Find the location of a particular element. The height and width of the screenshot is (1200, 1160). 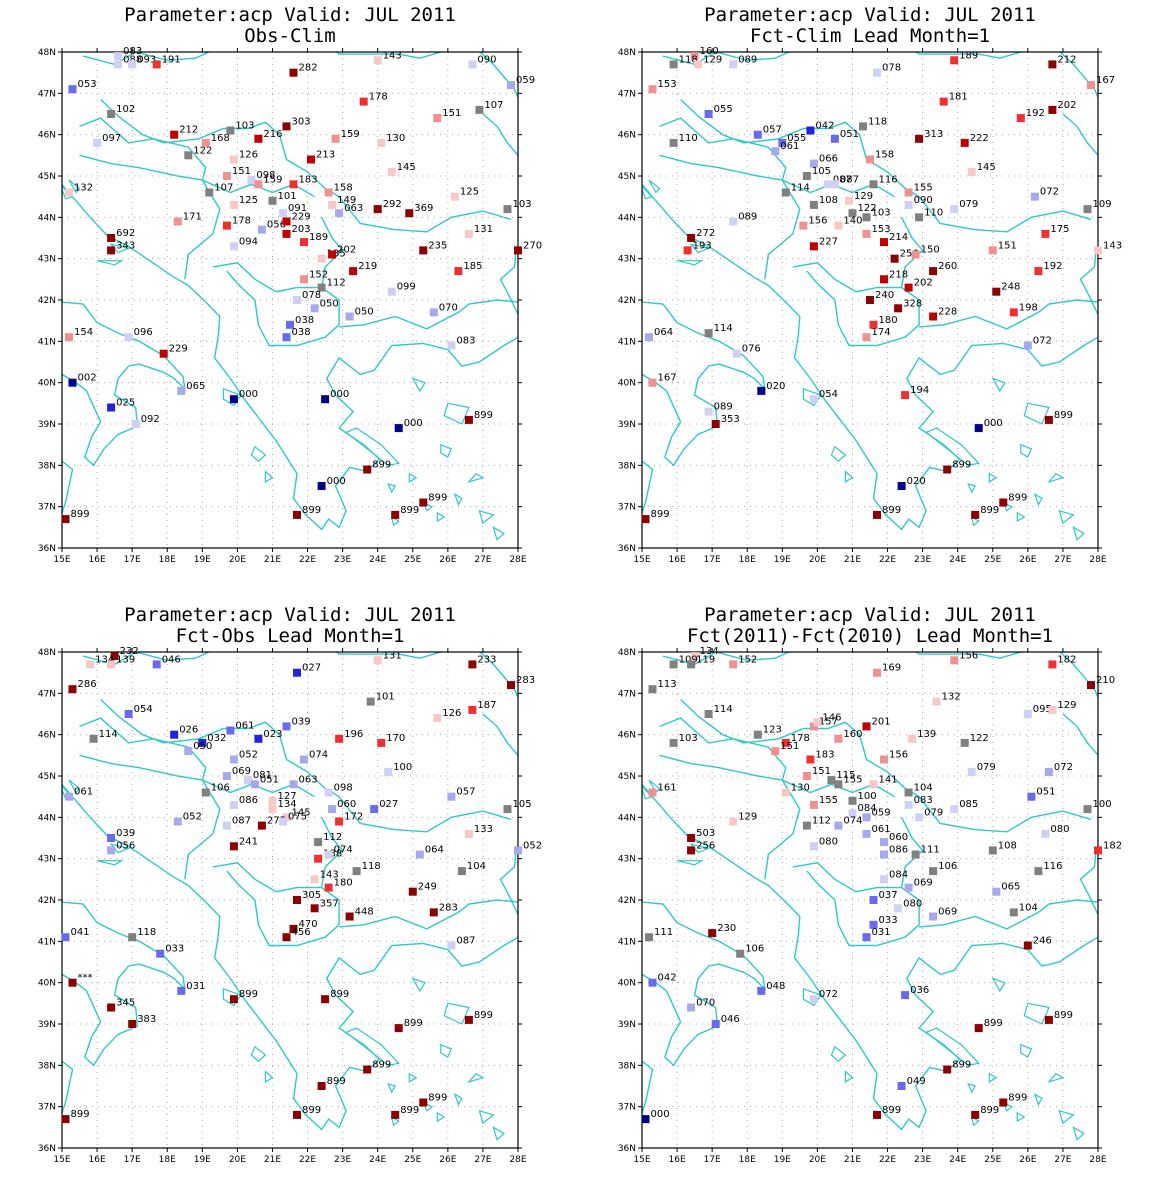

station-marker: 051 is located at coordinates (1041, 794).